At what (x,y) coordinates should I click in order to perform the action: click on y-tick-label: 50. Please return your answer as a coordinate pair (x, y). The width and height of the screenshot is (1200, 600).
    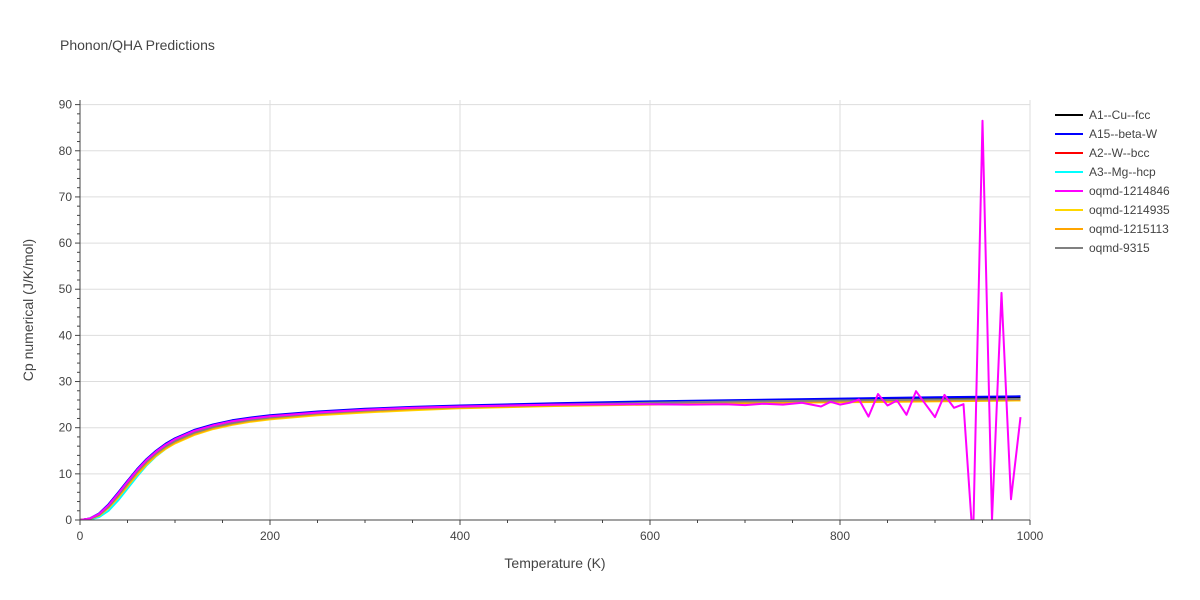
    Looking at the image, I should click on (66, 289).